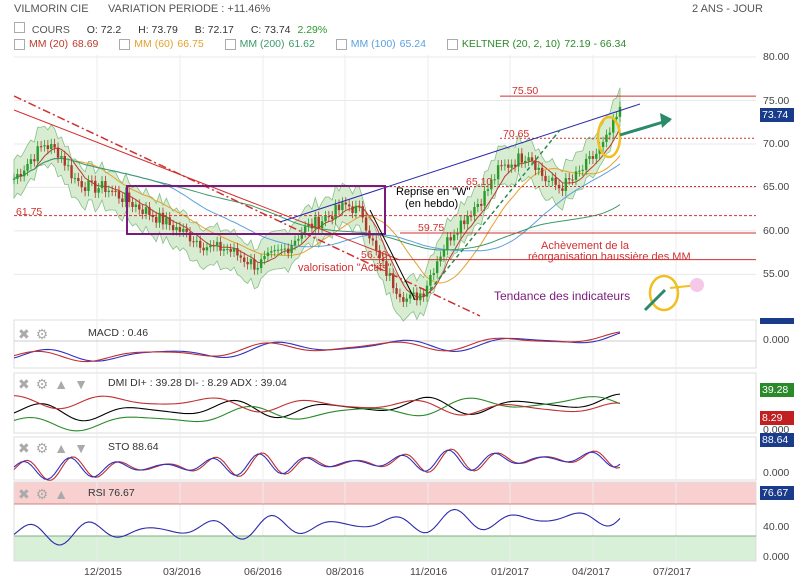 The width and height of the screenshot is (809, 582). What do you see at coordinates (666, 120) in the screenshot?
I see `arrow-up-head` at bounding box center [666, 120].